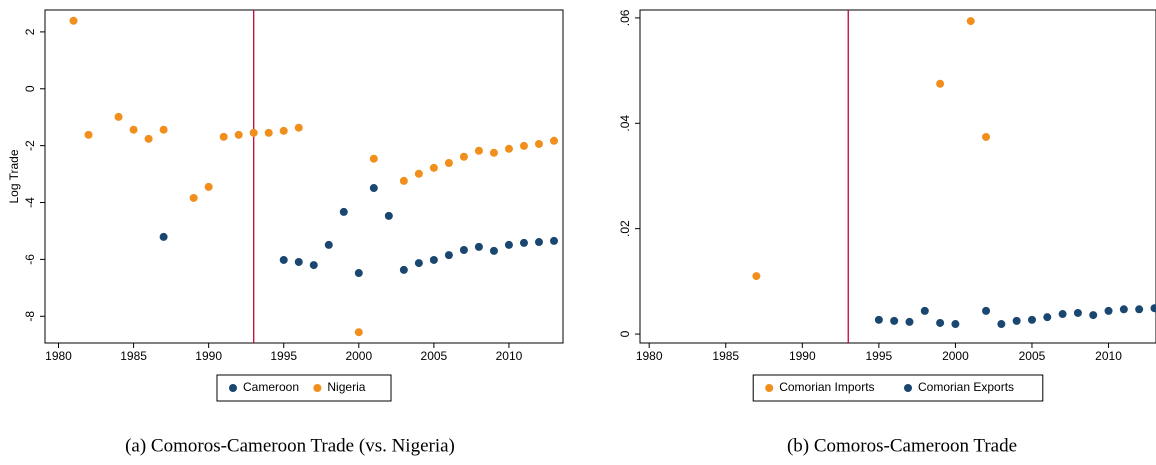  I want to click on legend-label: Nigeria, so click(346, 387).